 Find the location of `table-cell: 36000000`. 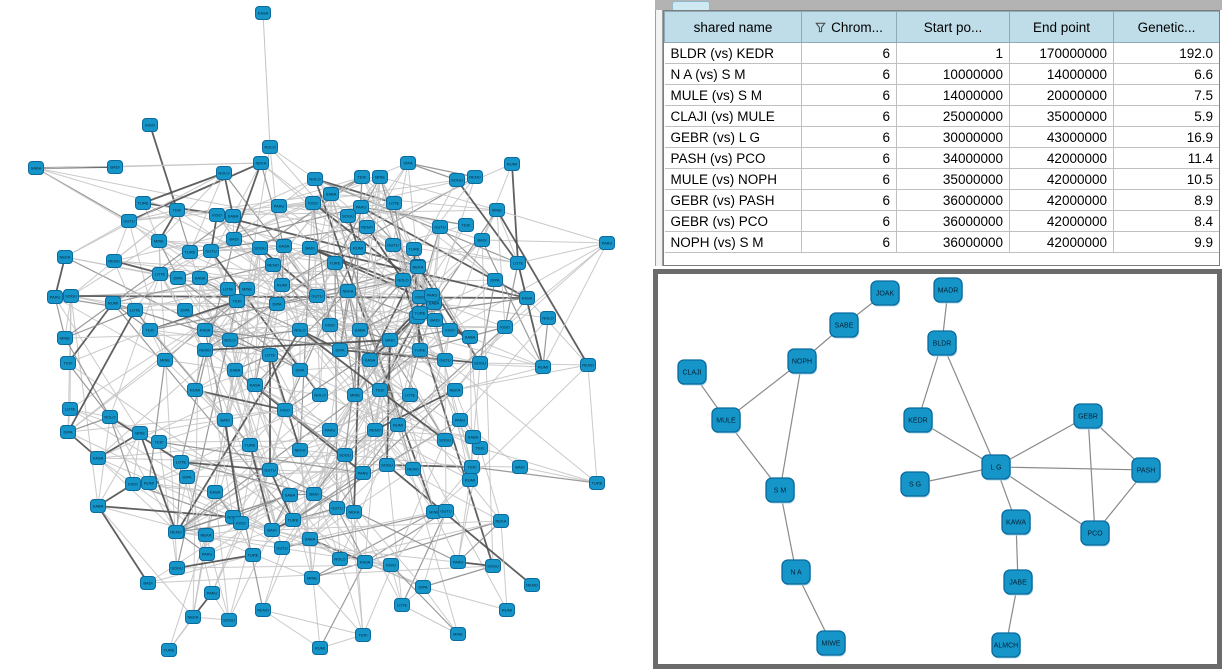

table-cell: 36000000 is located at coordinates (953, 200).